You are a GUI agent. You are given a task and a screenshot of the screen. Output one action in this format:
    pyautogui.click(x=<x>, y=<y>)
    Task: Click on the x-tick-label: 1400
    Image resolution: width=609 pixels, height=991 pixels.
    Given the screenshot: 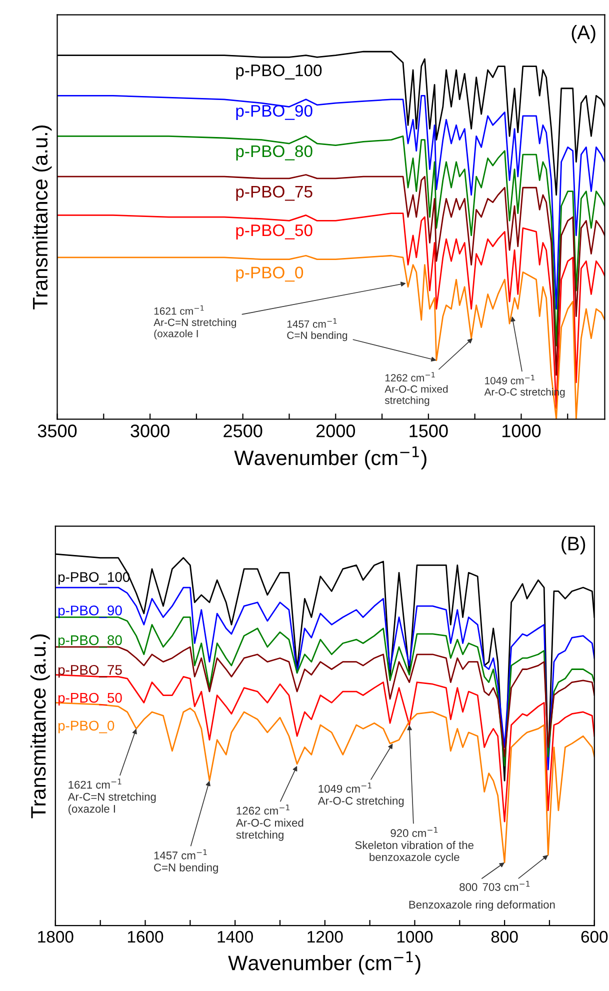 What is the action you would take?
    pyautogui.click(x=235, y=936)
    